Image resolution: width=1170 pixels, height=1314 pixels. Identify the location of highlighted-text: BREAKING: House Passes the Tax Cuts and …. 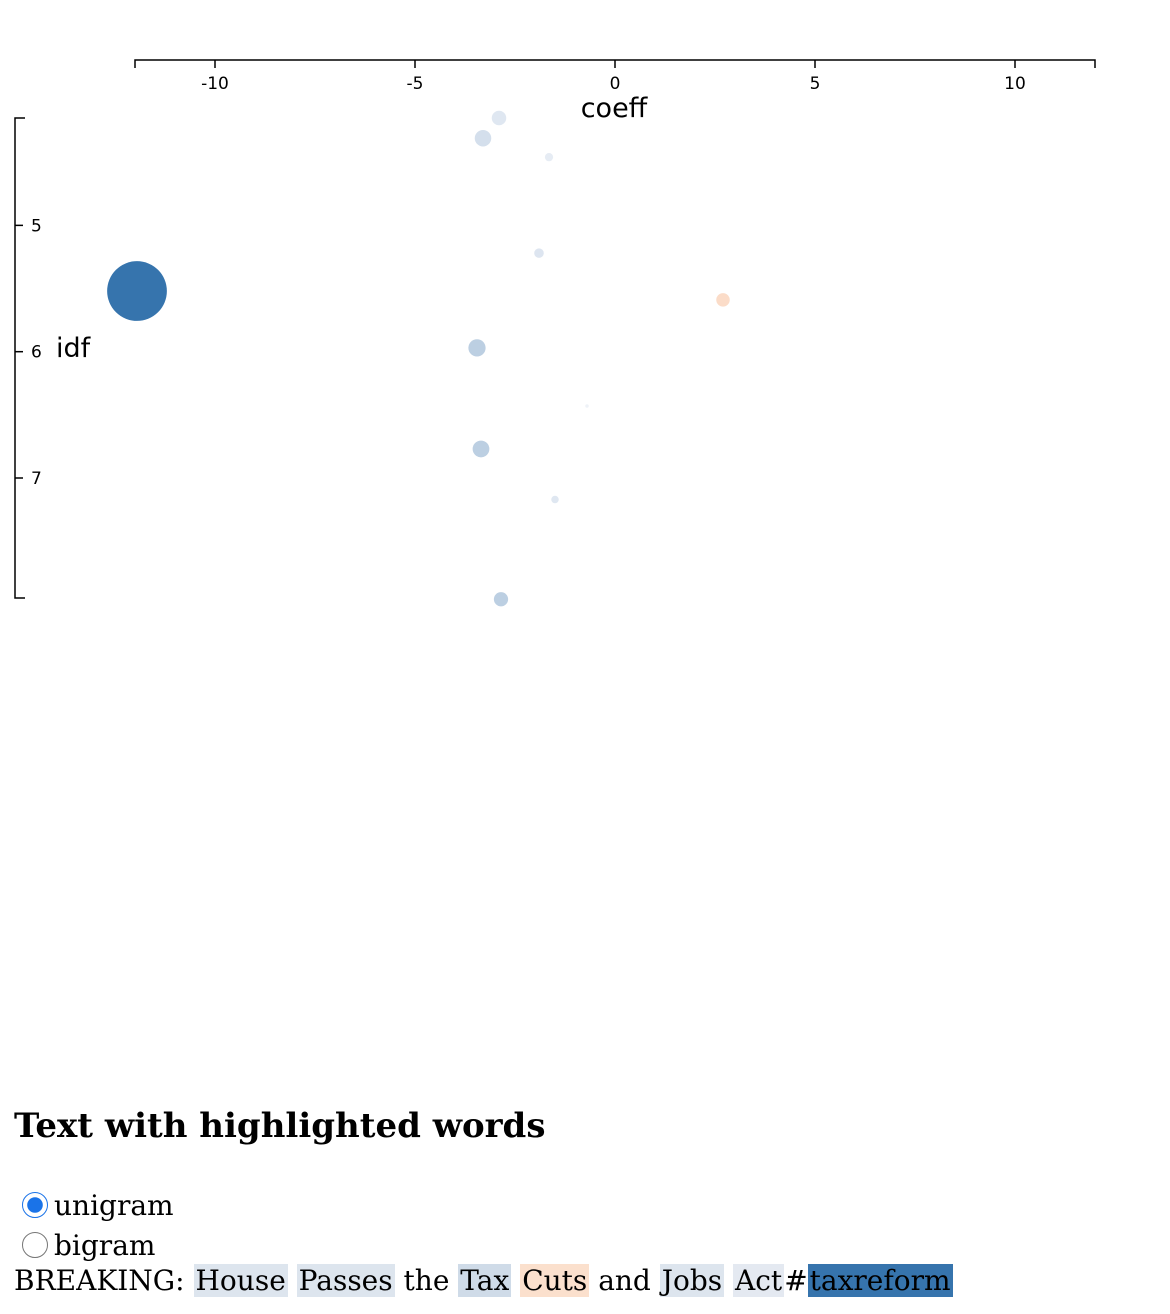
(483, 1281).